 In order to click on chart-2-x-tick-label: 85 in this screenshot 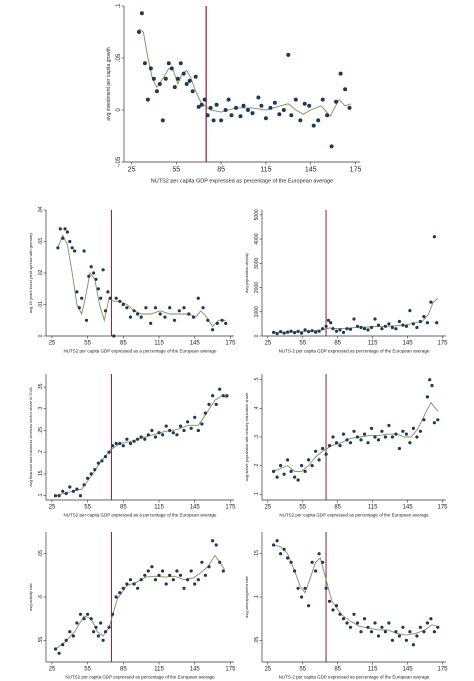, I will do `click(337, 344)`.